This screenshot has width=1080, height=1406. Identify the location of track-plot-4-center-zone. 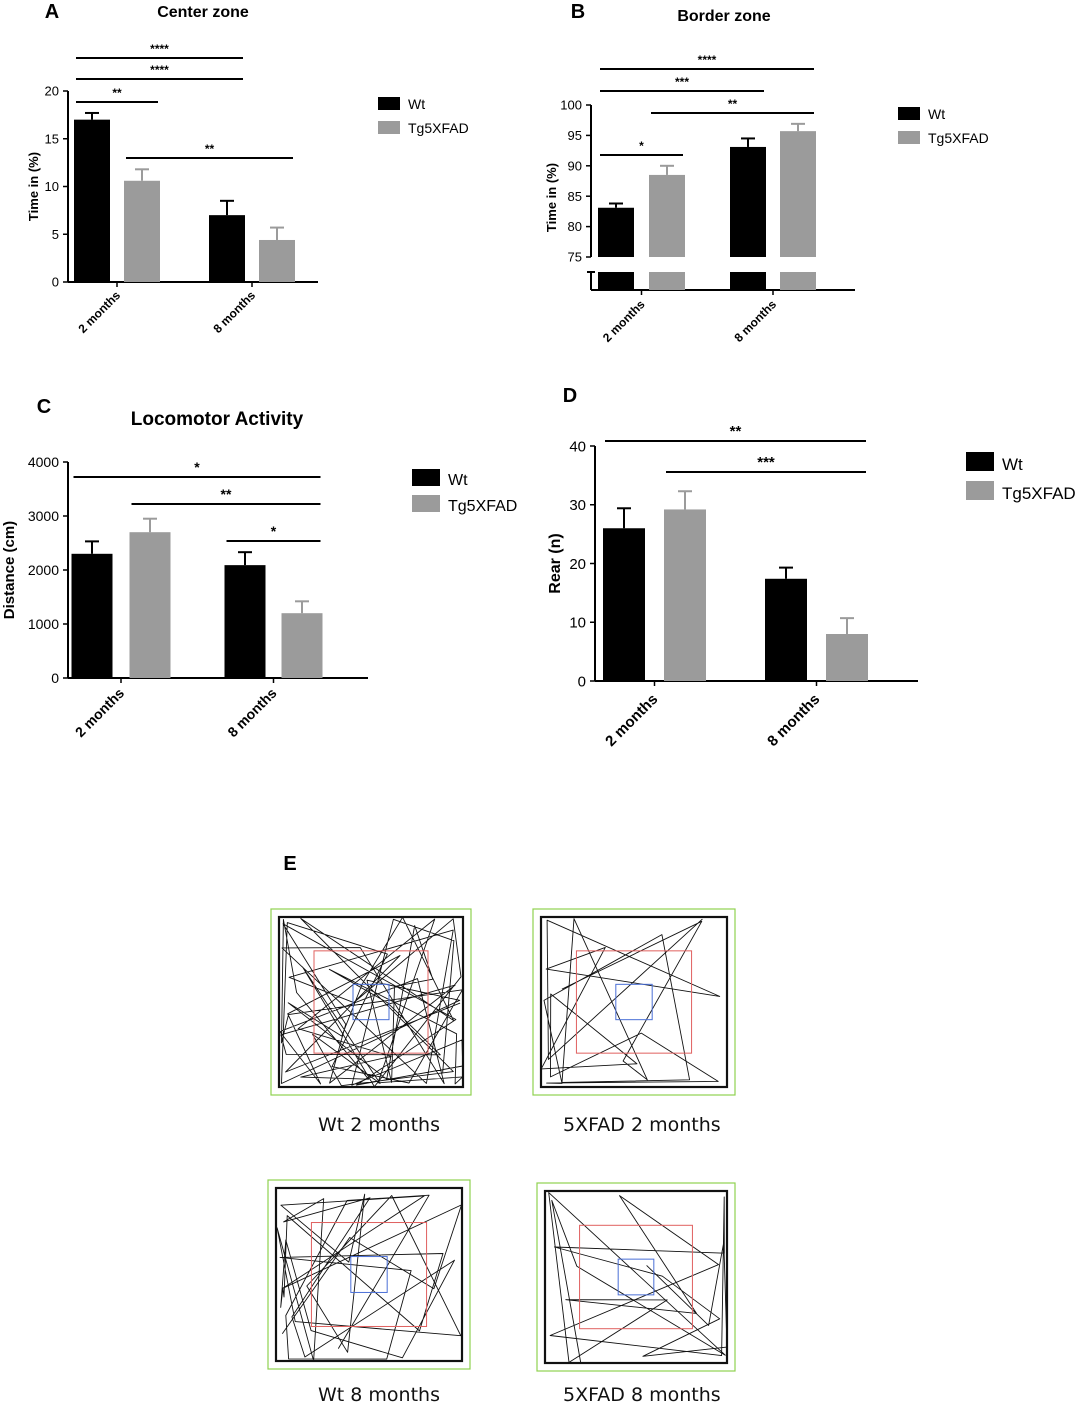
(636, 1277).